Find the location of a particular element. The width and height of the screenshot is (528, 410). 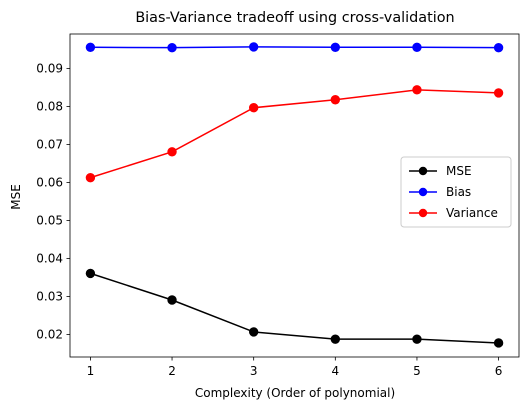

legend-box is located at coordinates (456, 192).